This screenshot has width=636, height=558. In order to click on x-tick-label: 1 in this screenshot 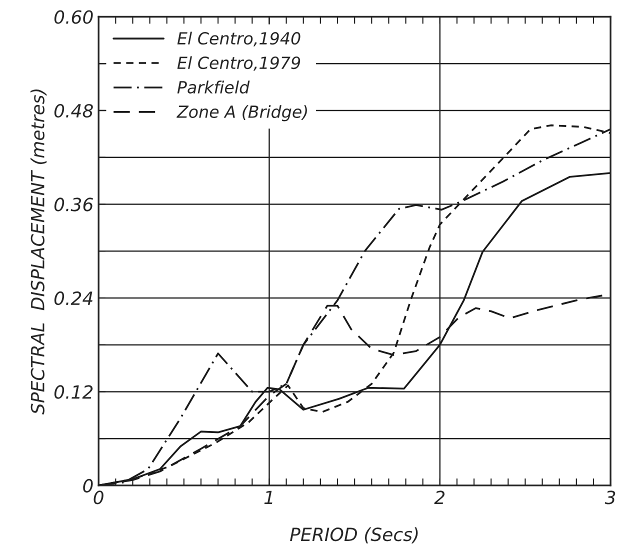, I will do `click(268, 497)`.